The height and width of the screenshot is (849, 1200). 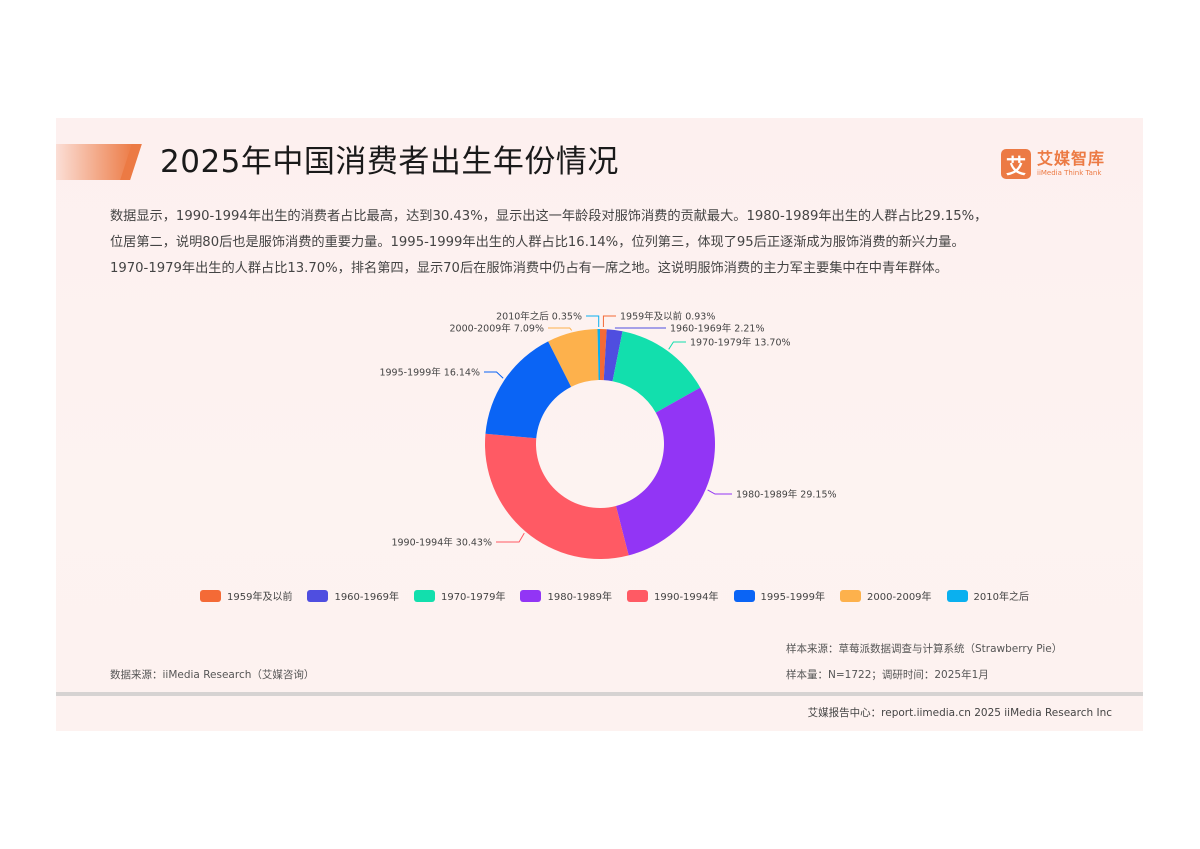 What do you see at coordinates (899, 597) in the screenshot?
I see `legend-label: 2000-2009年` at bounding box center [899, 597].